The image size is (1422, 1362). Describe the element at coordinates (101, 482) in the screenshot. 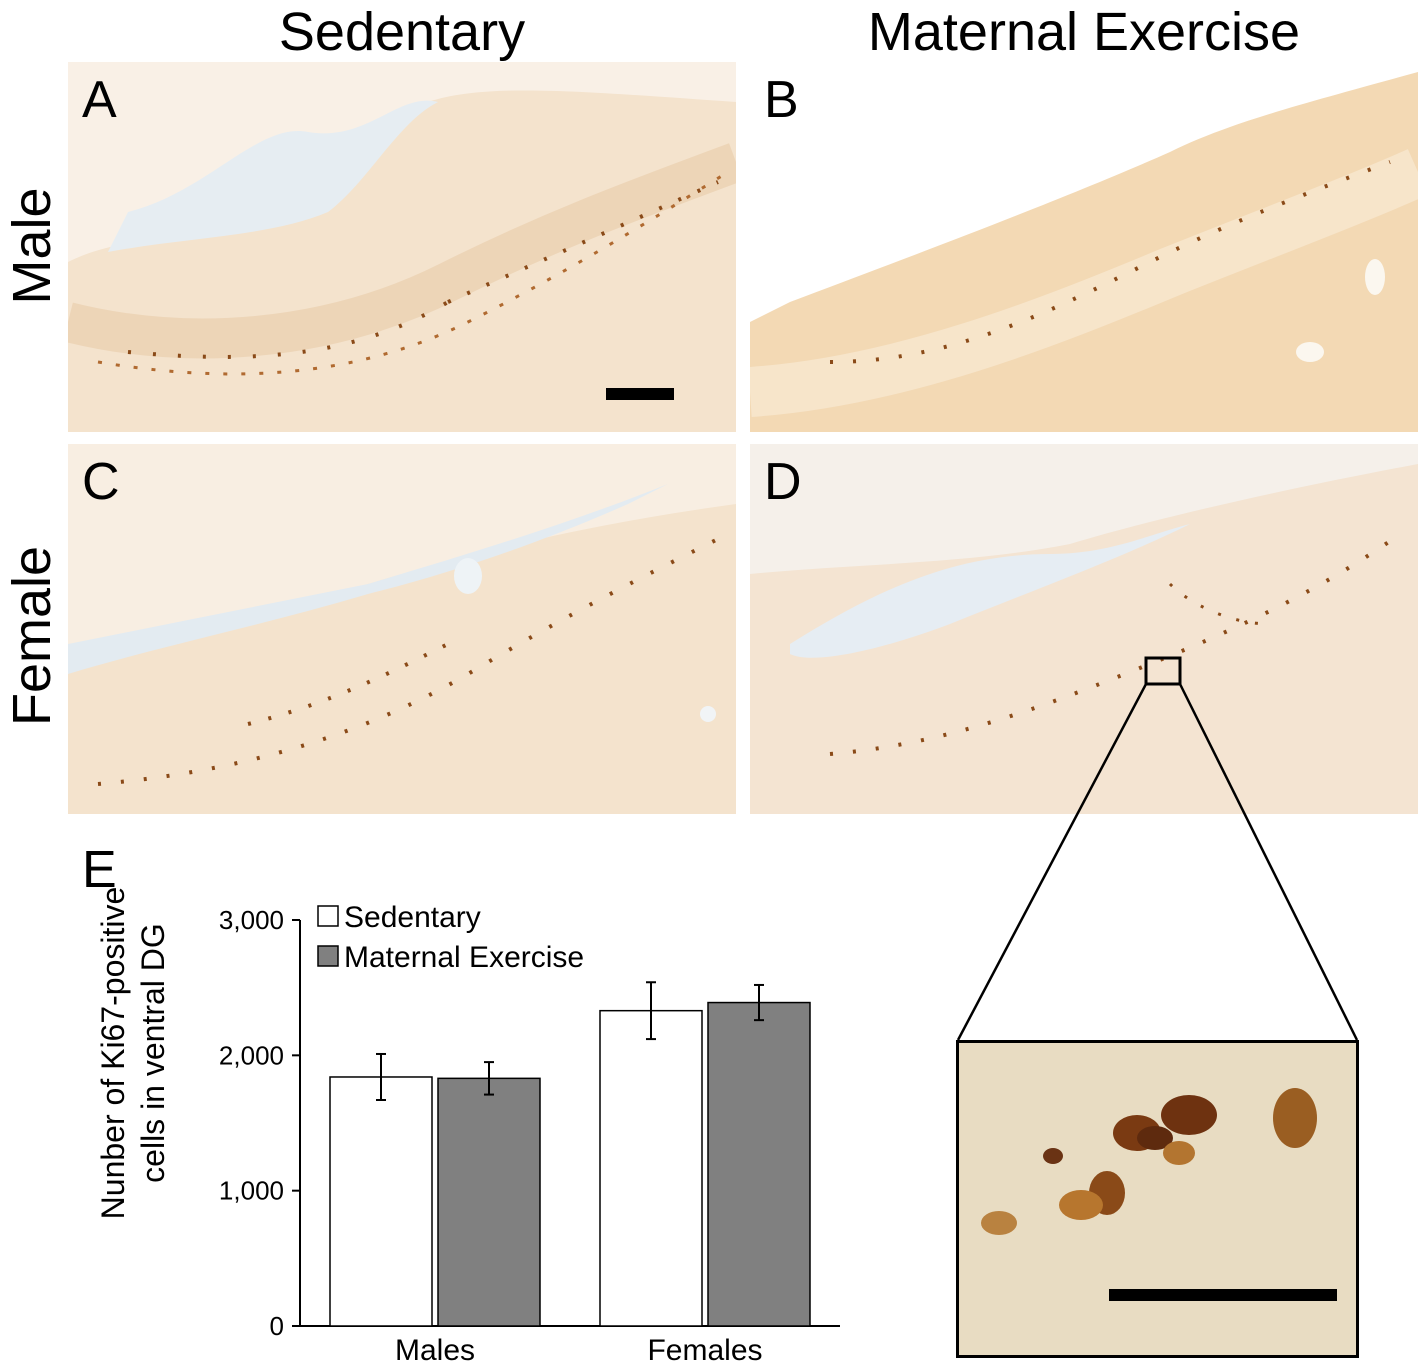

I see `panel-label-c: C` at that location.